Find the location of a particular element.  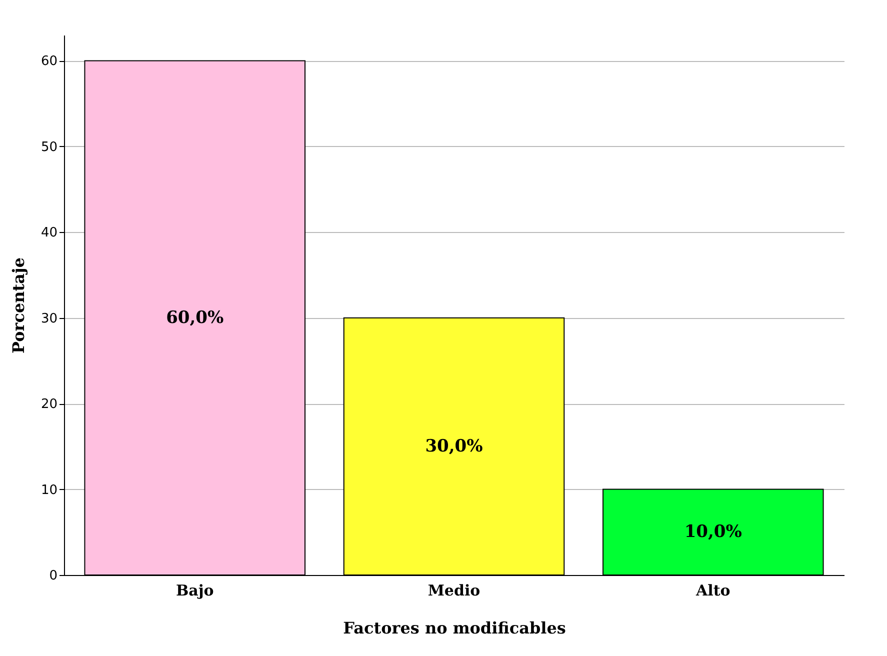

data-label: 60,0% is located at coordinates (195, 318).